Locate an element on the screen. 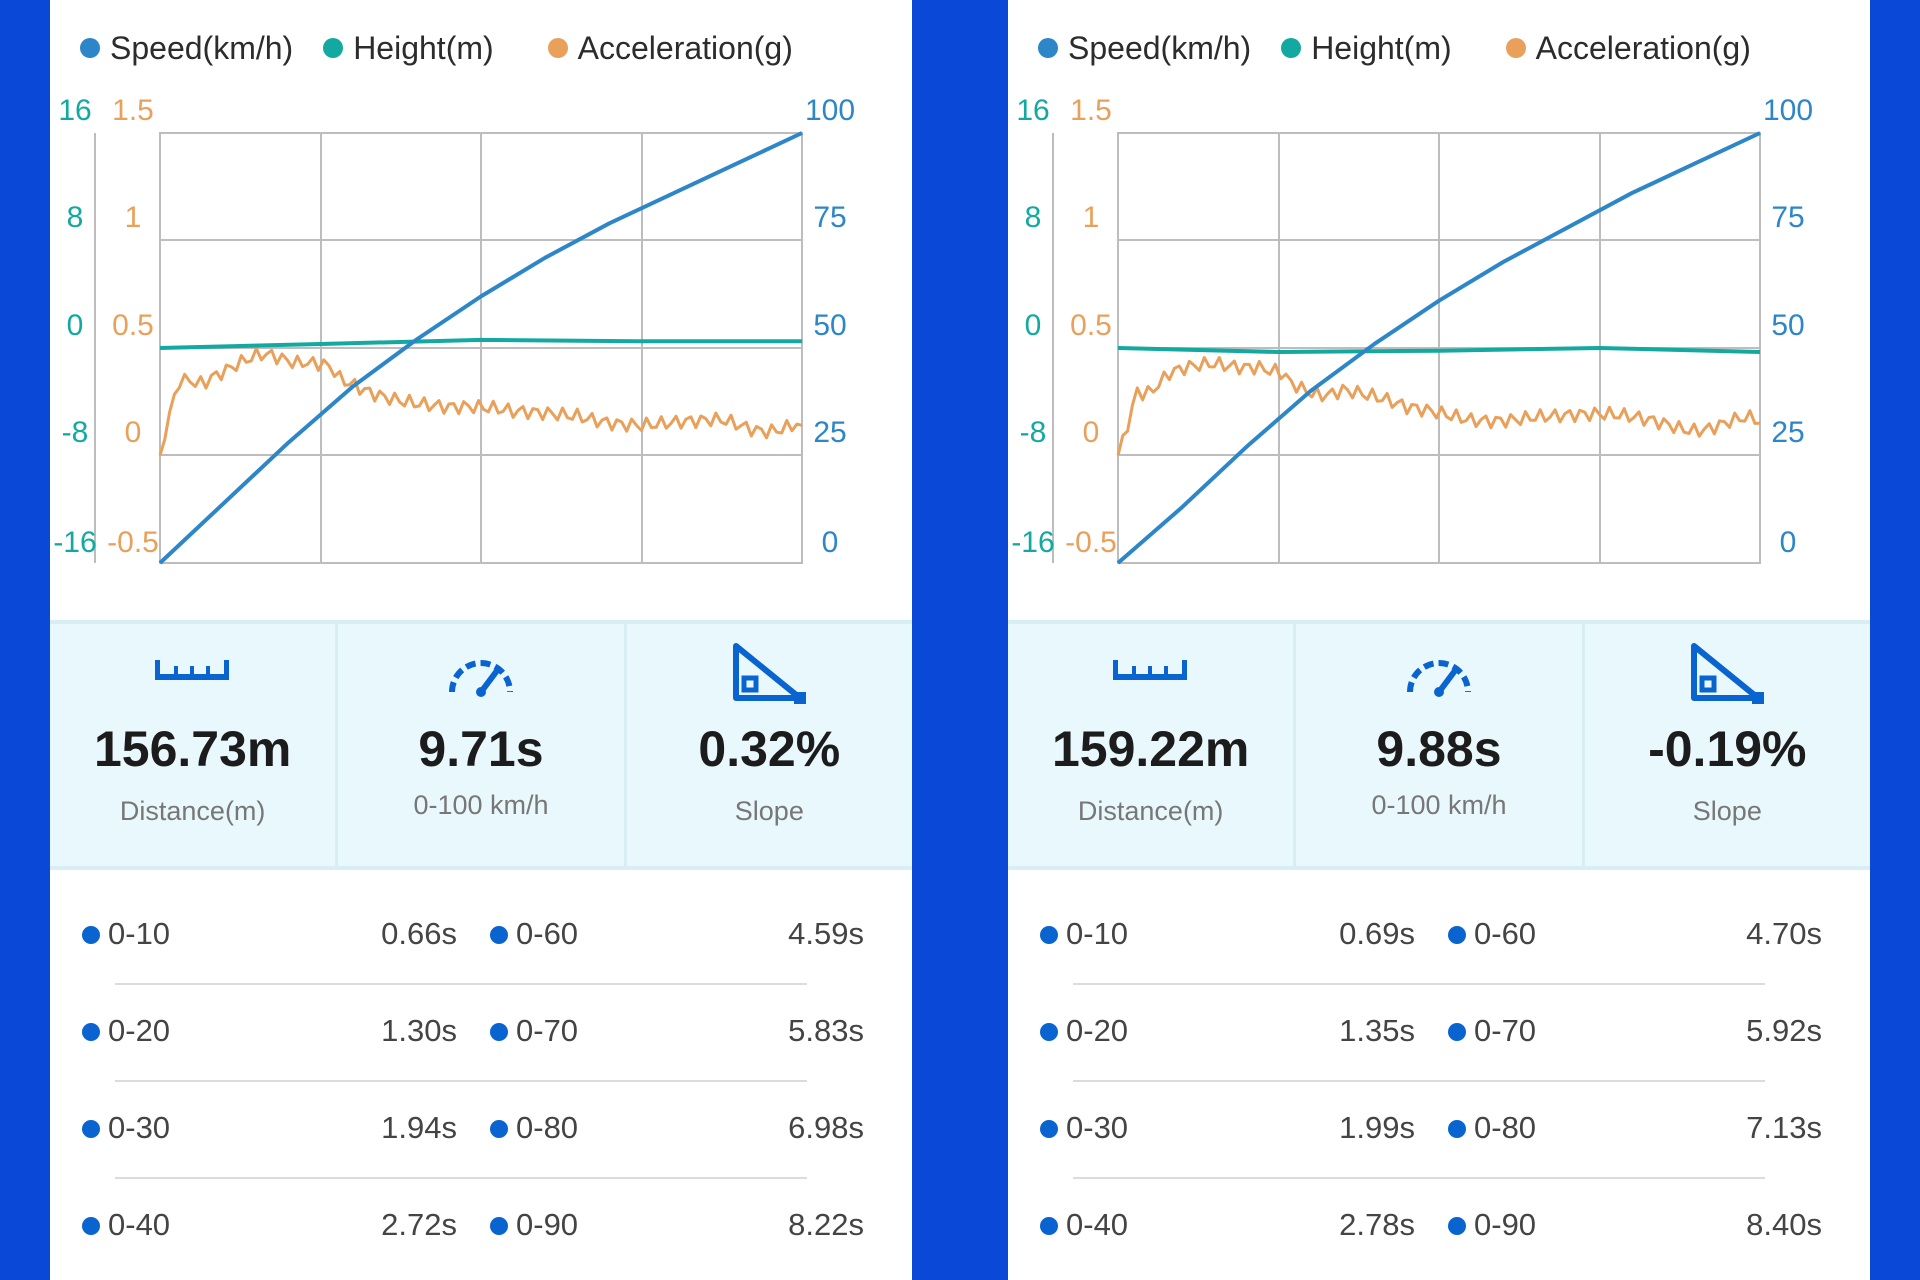 This screenshot has width=1920, height=1280. split-time: 4.59s is located at coordinates (826, 933).